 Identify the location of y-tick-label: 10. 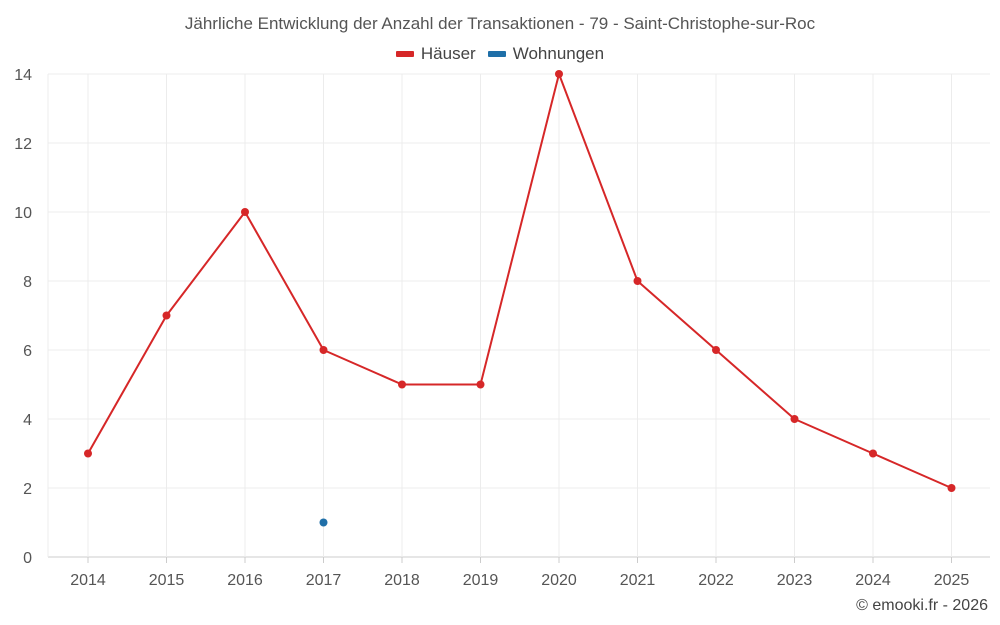
(23, 213).